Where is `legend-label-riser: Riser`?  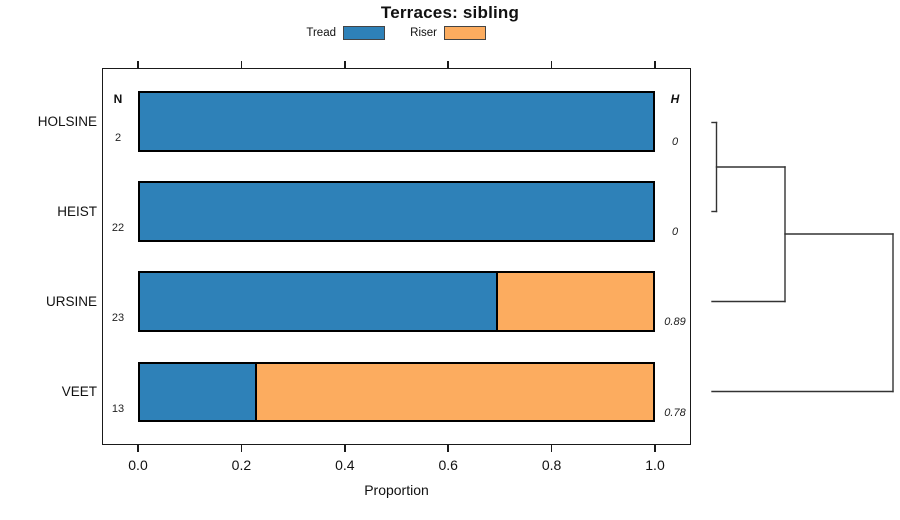 legend-label-riser: Riser is located at coordinates (423, 33).